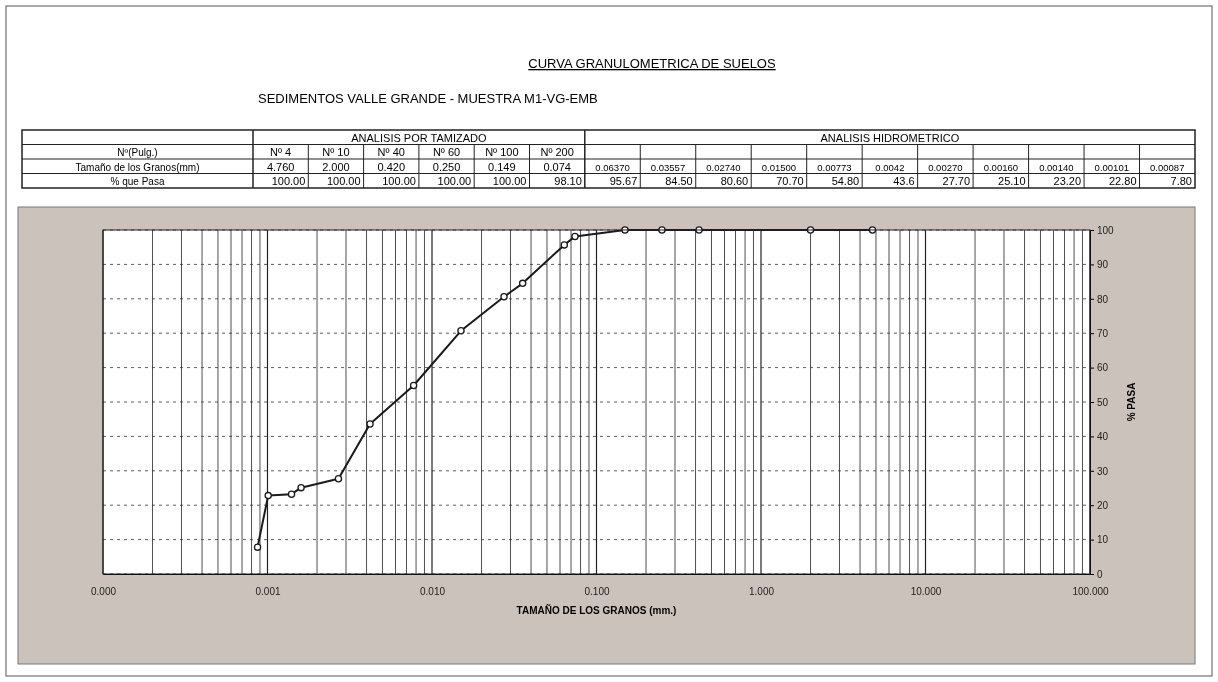 This screenshot has height=682, width=1218. What do you see at coordinates (502, 152) in the screenshot?
I see `text: Nº 100` at bounding box center [502, 152].